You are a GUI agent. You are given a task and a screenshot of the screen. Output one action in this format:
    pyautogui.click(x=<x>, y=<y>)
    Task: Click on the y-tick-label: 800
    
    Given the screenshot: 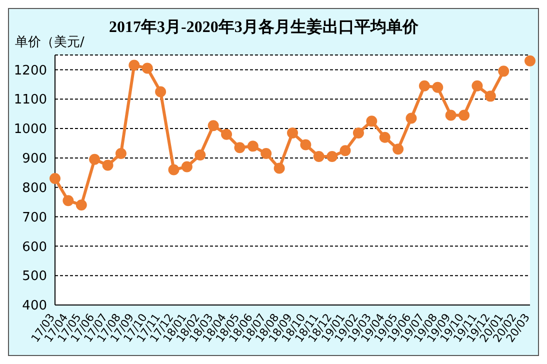 What is the action you would take?
    pyautogui.click(x=34, y=188)
    